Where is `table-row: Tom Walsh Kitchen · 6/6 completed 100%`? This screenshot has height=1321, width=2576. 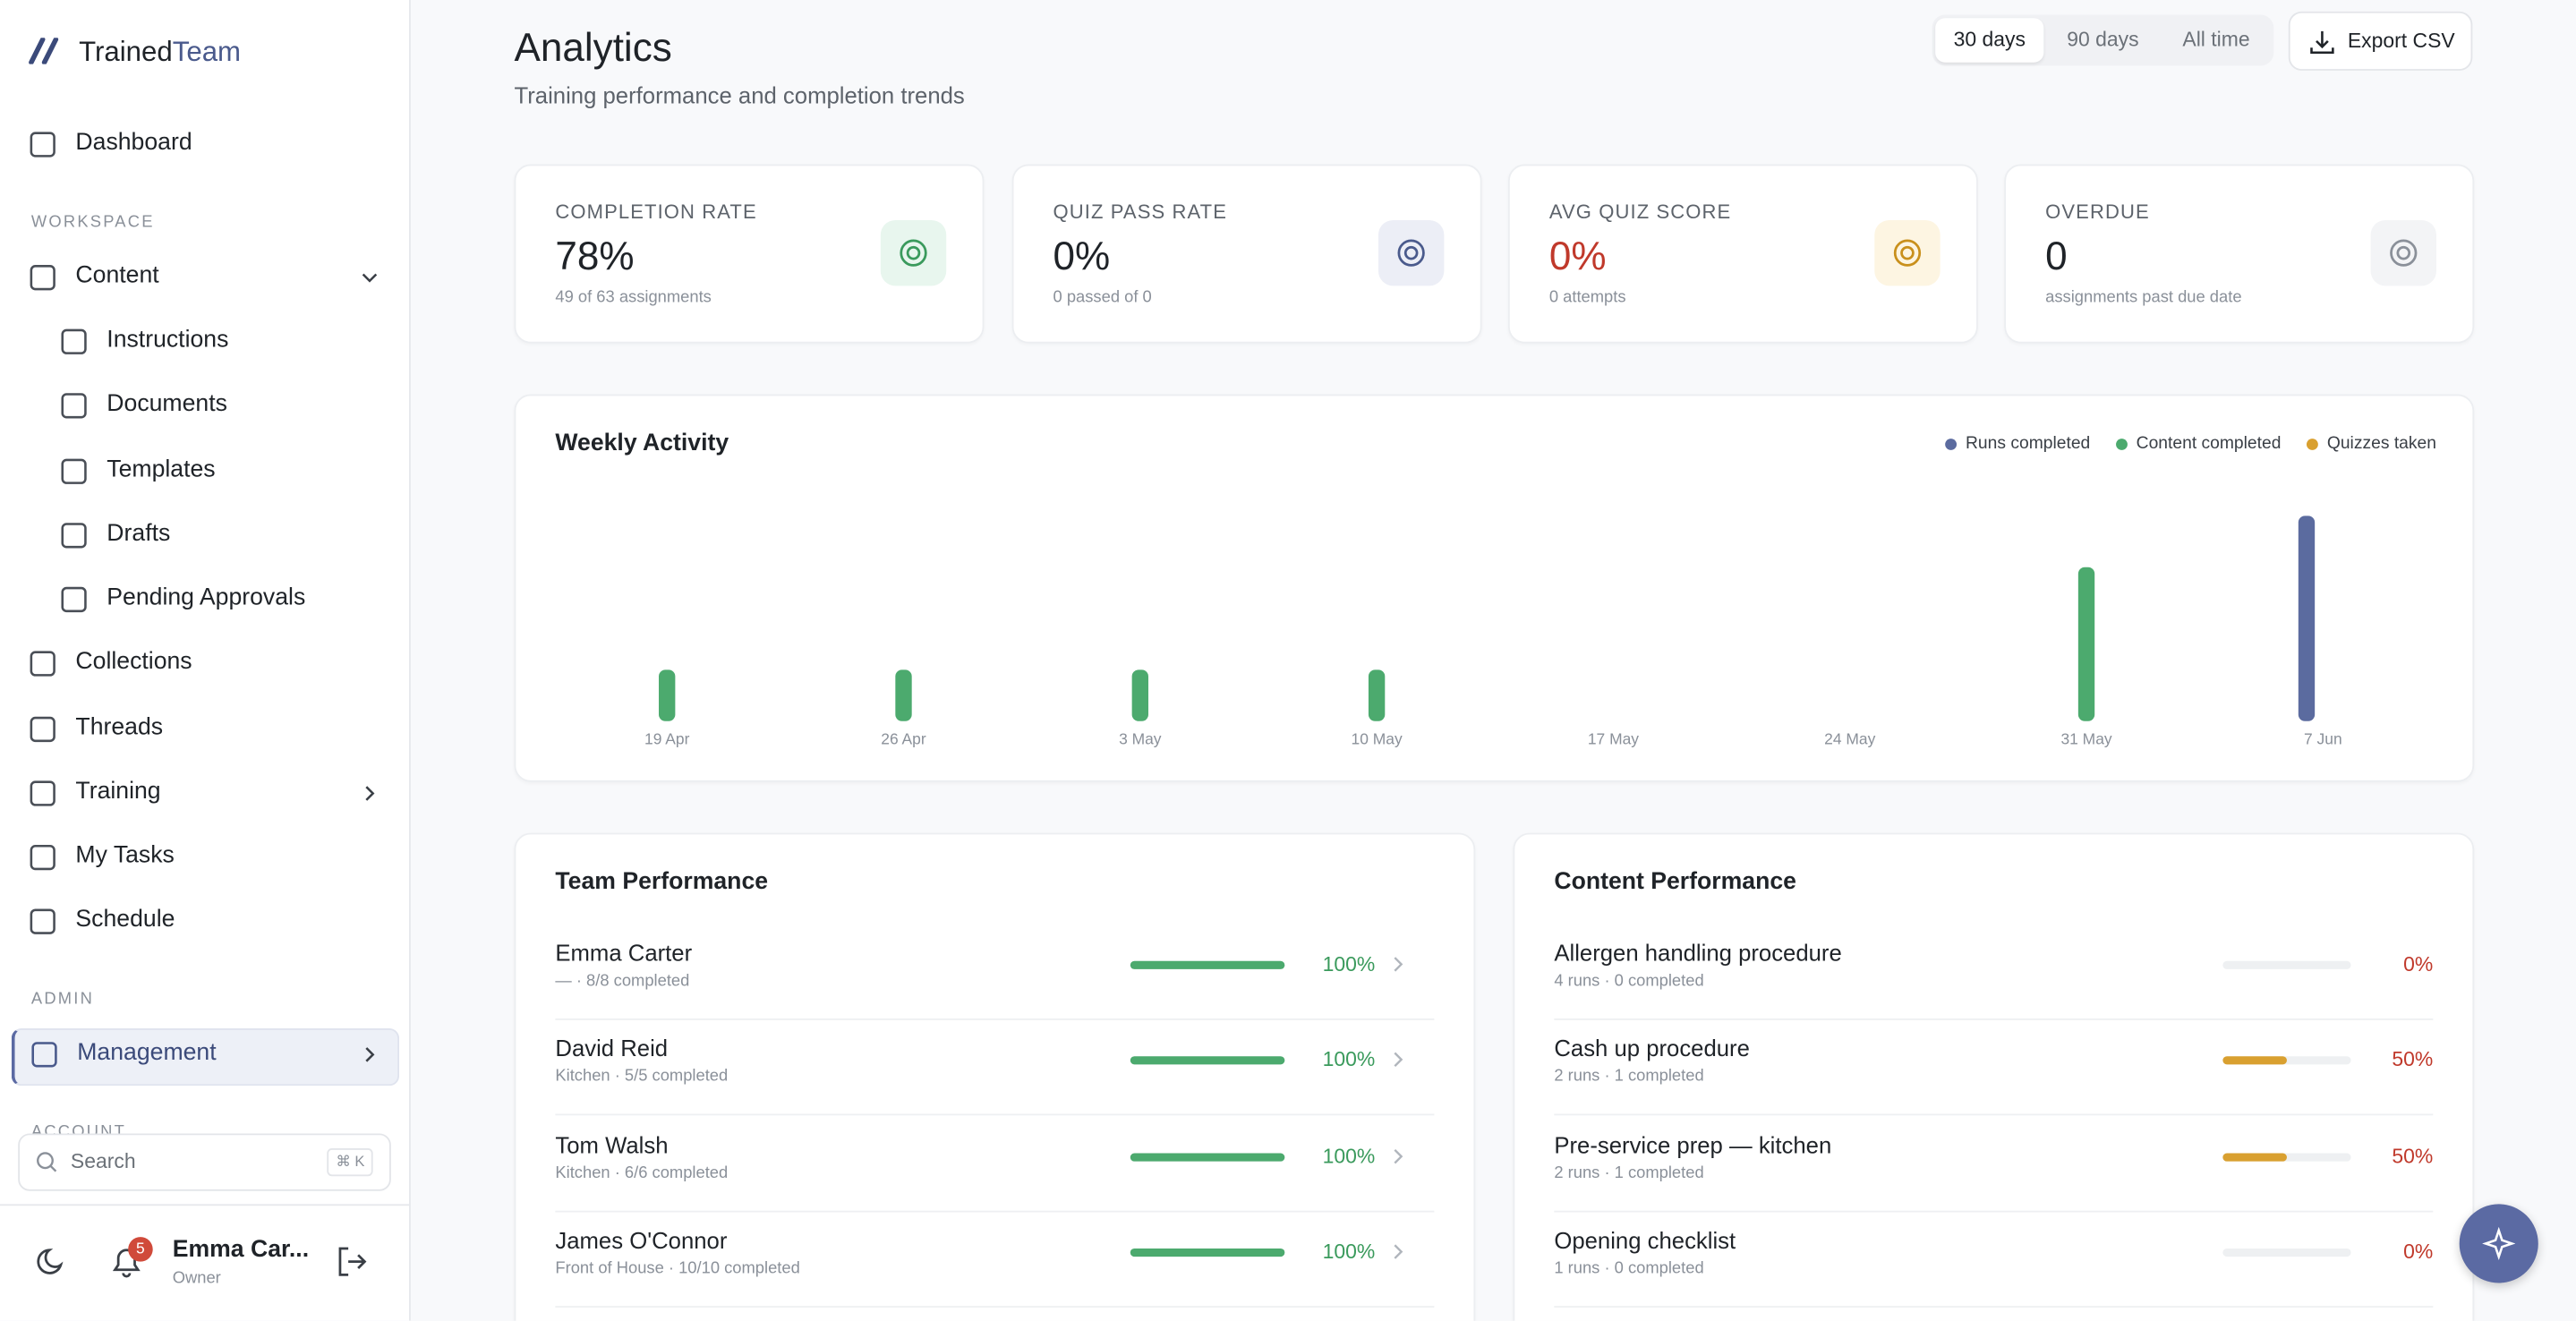
table-row: Tom Walsh Kitchen · 6/6 completed 100% is located at coordinates (995, 1171).